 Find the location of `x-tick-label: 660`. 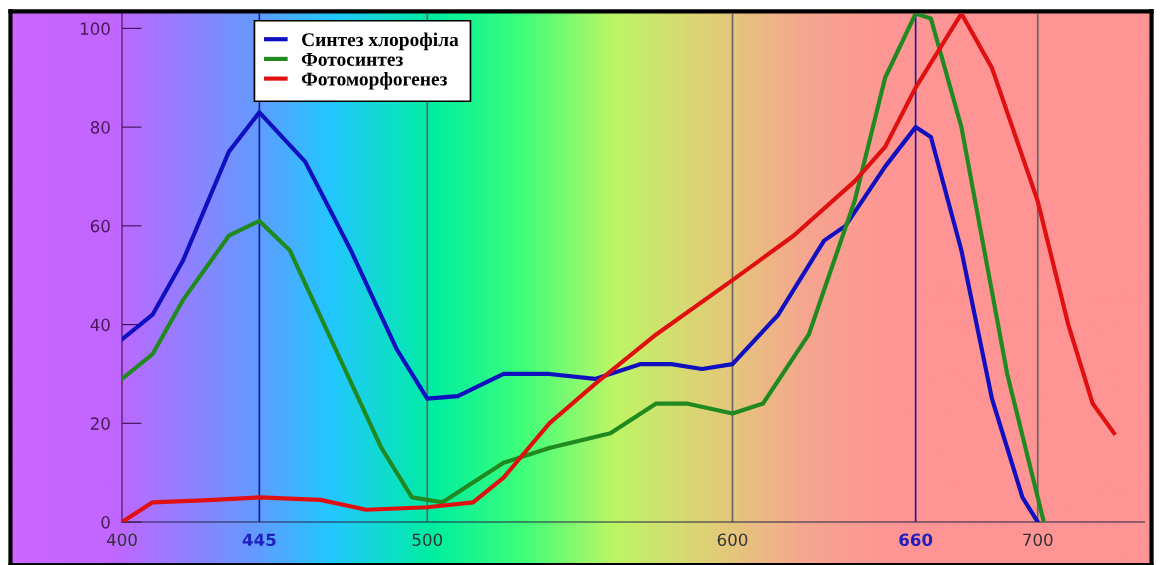

x-tick-label: 660 is located at coordinates (916, 540).